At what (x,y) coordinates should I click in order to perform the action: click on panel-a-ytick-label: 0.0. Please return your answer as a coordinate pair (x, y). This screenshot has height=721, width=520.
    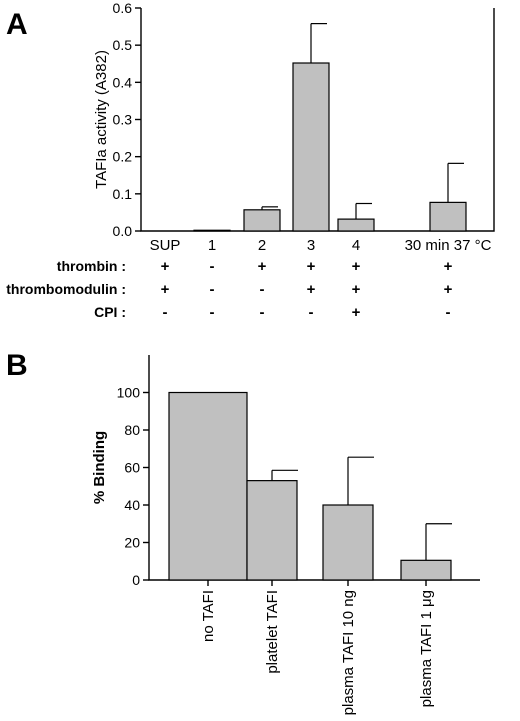
    Looking at the image, I should click on (123, 231).